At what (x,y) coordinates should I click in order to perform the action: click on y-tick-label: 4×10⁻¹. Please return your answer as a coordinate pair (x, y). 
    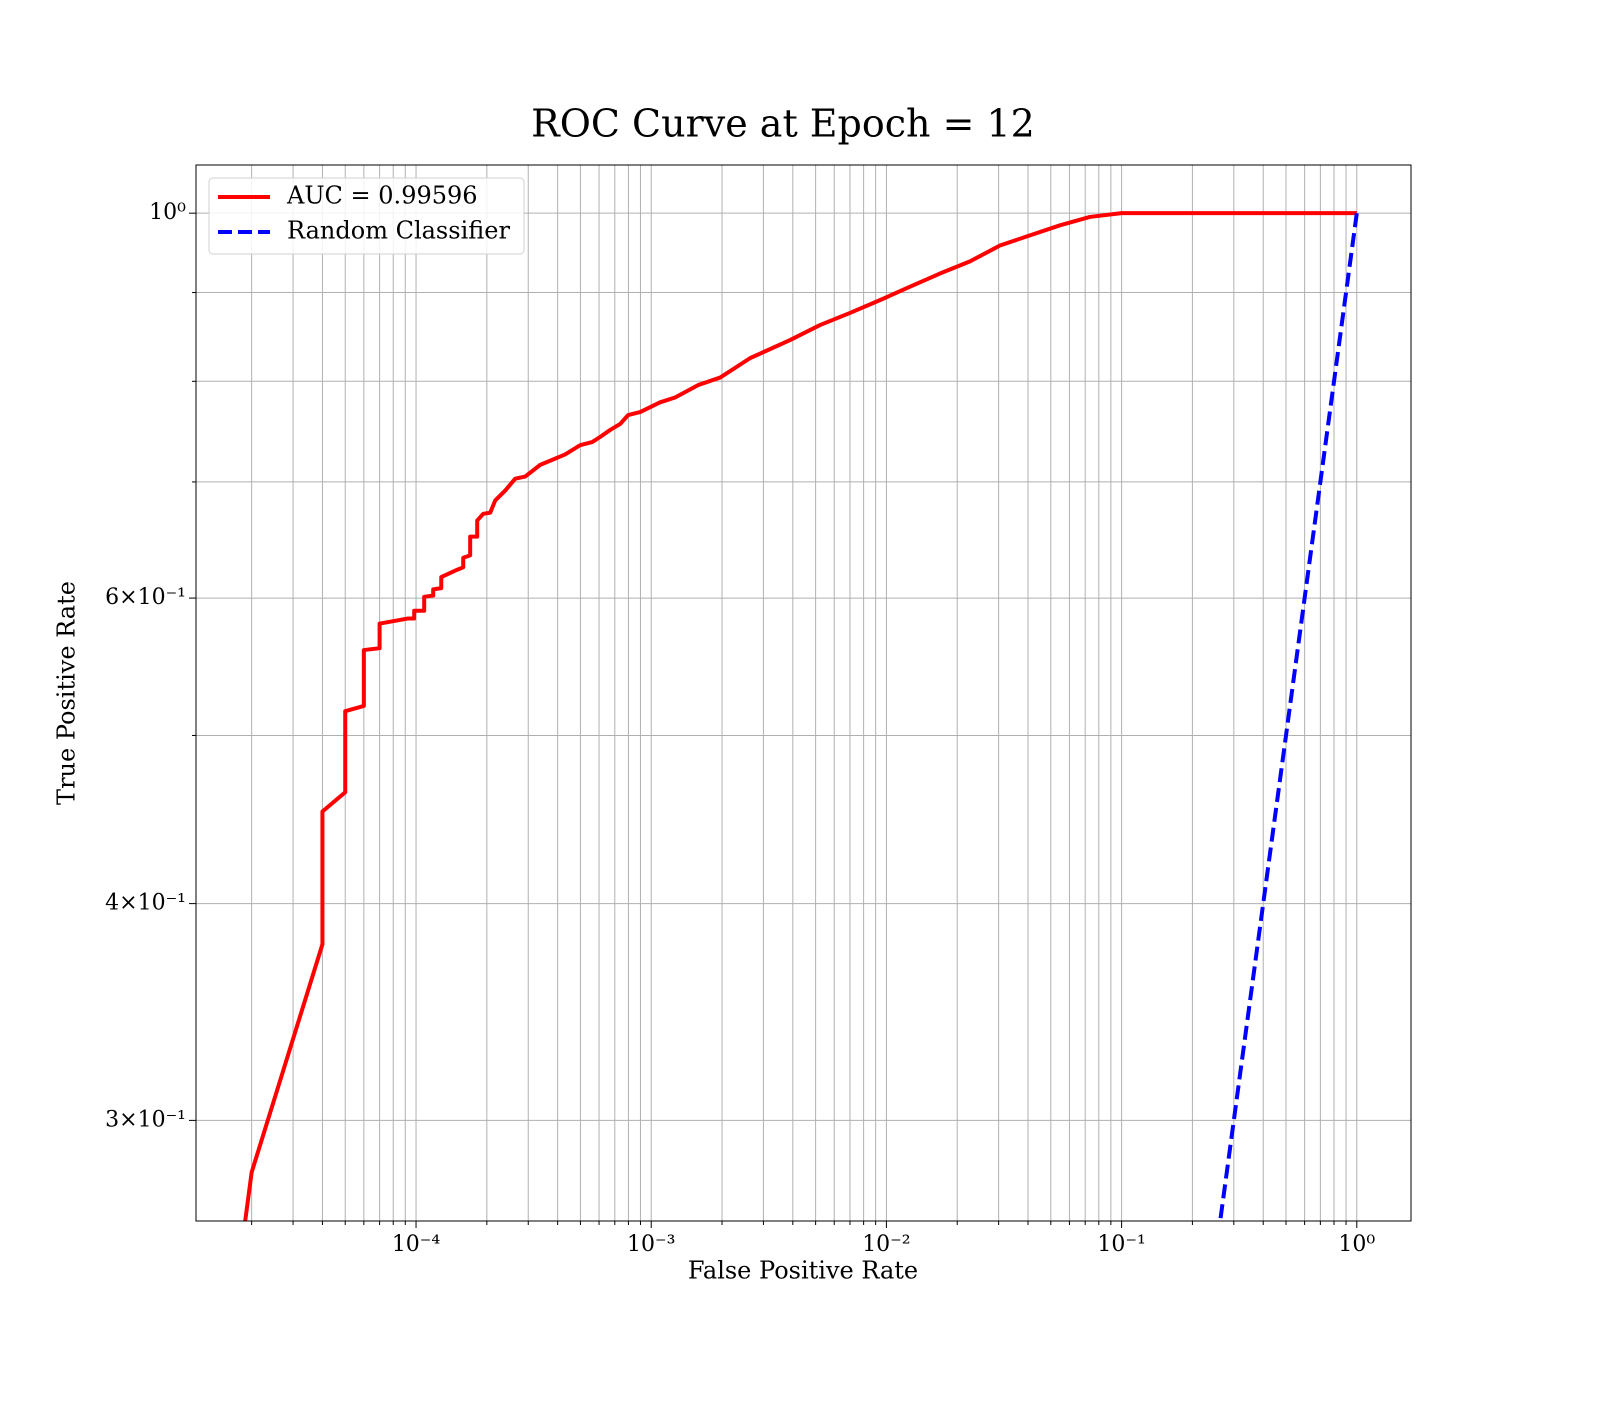
    Looking at the image, I should click on (145, 903).